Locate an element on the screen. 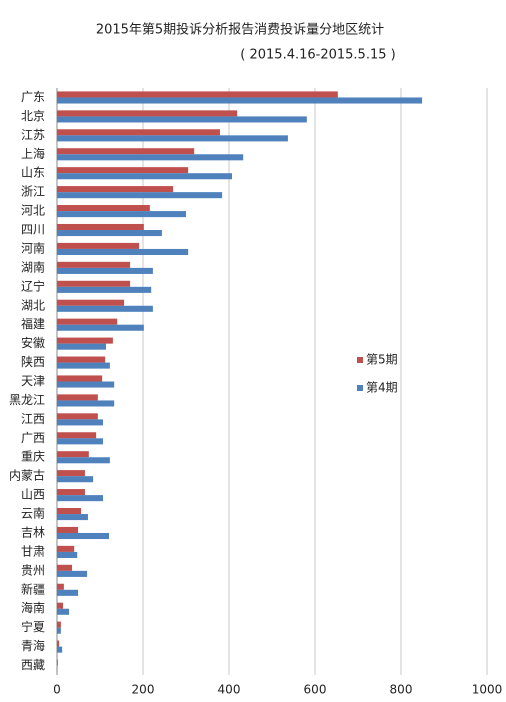 The image size is (506, 702). x-tick-label: 400 is located at coordinates (229, 690).